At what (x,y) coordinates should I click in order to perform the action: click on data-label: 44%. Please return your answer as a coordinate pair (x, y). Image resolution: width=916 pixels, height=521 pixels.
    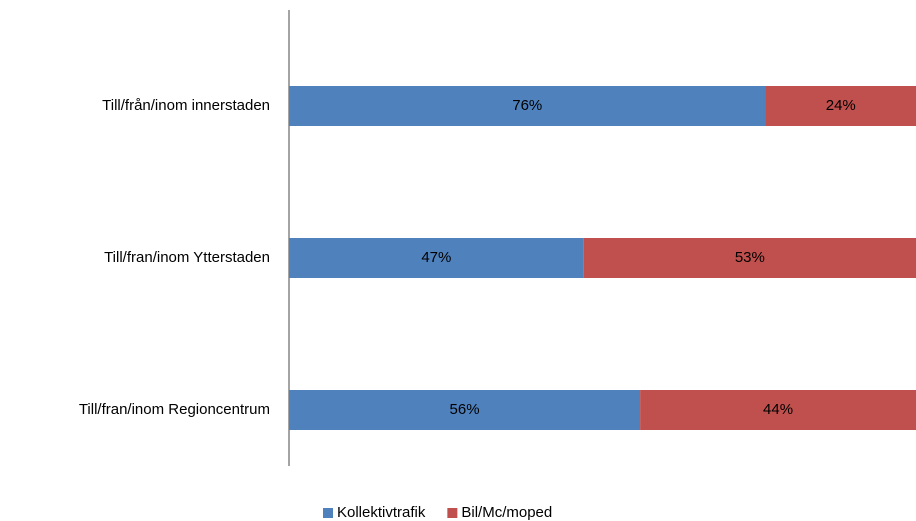
    Looking at the image, I should click on (778, 409).